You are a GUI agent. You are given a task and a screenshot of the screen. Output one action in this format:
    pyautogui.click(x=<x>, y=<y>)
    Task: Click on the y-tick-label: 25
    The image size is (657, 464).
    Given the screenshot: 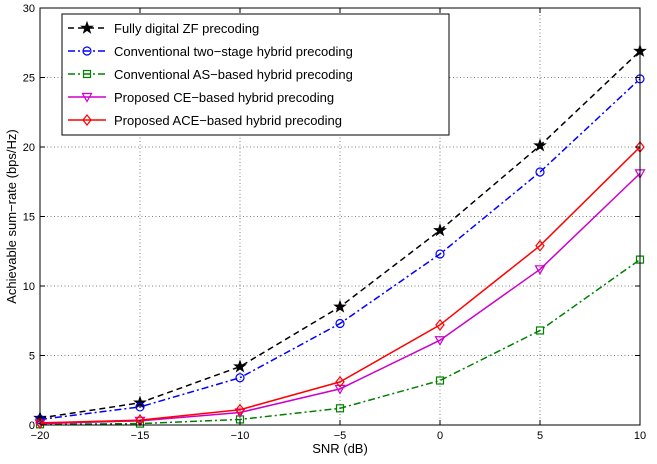 What is the action you would take?
    pyautogui.click(x=29, y=79)
    